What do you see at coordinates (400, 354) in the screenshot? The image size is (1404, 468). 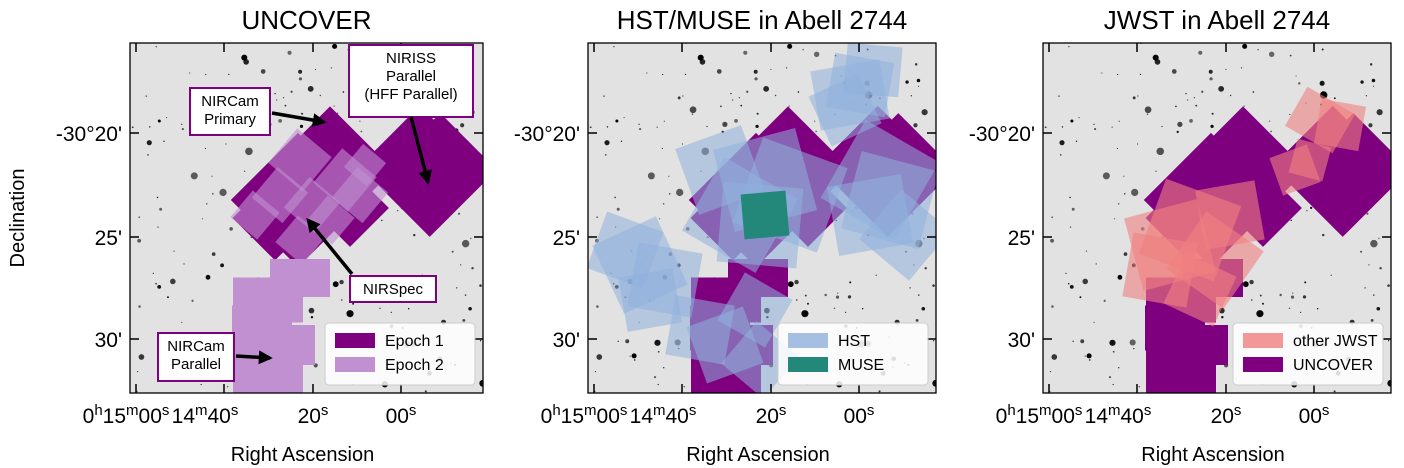 I see `legend: Epoch 1Epoch 2` at bounding box center [400, 354].